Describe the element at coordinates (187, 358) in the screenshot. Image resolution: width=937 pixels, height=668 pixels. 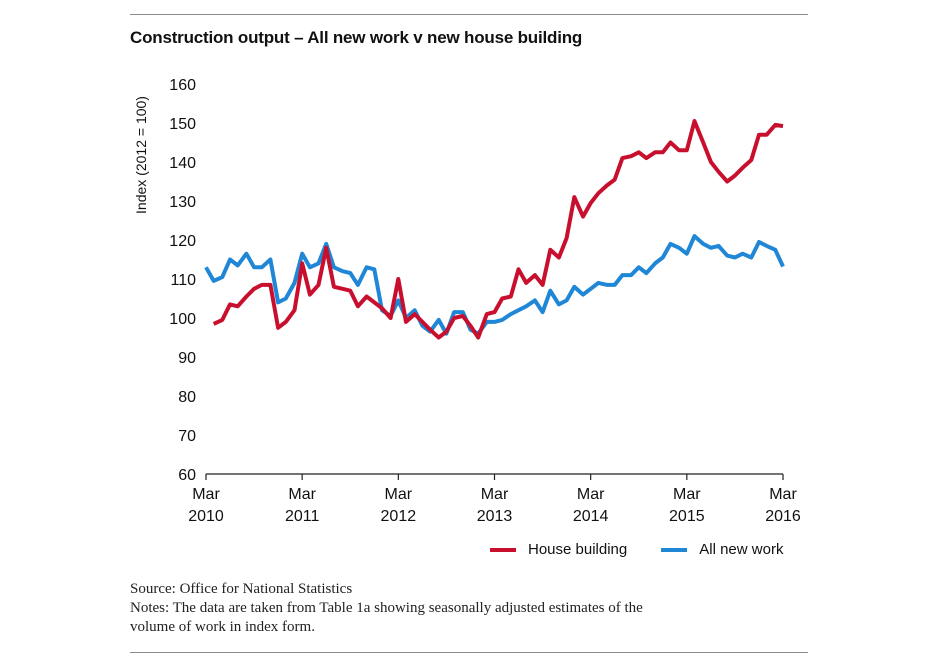
I see `y-tick-label: 90` at that location.